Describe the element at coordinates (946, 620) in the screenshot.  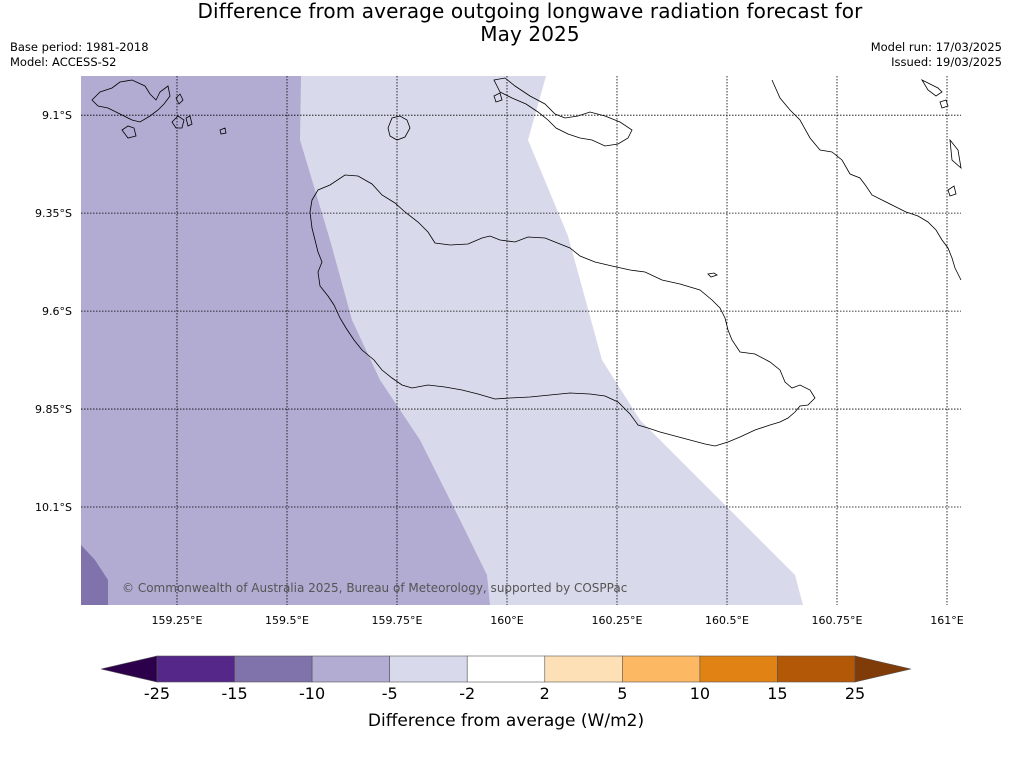
I see `lon-tick-label: 161°E` at that location.